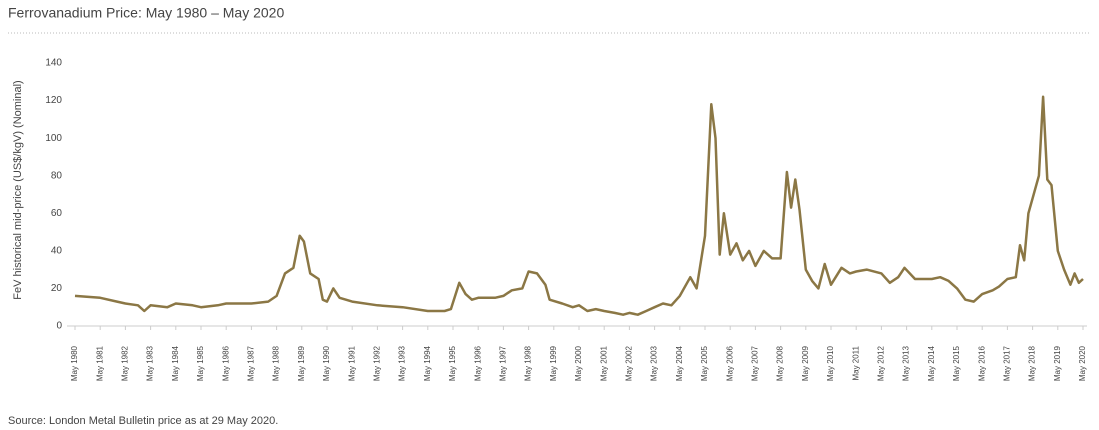 This screenshot has height=430, width=1099. Describe the element at coordinates (57, 250) in the screenshot. I see `y-tick-label: 40` at that location.